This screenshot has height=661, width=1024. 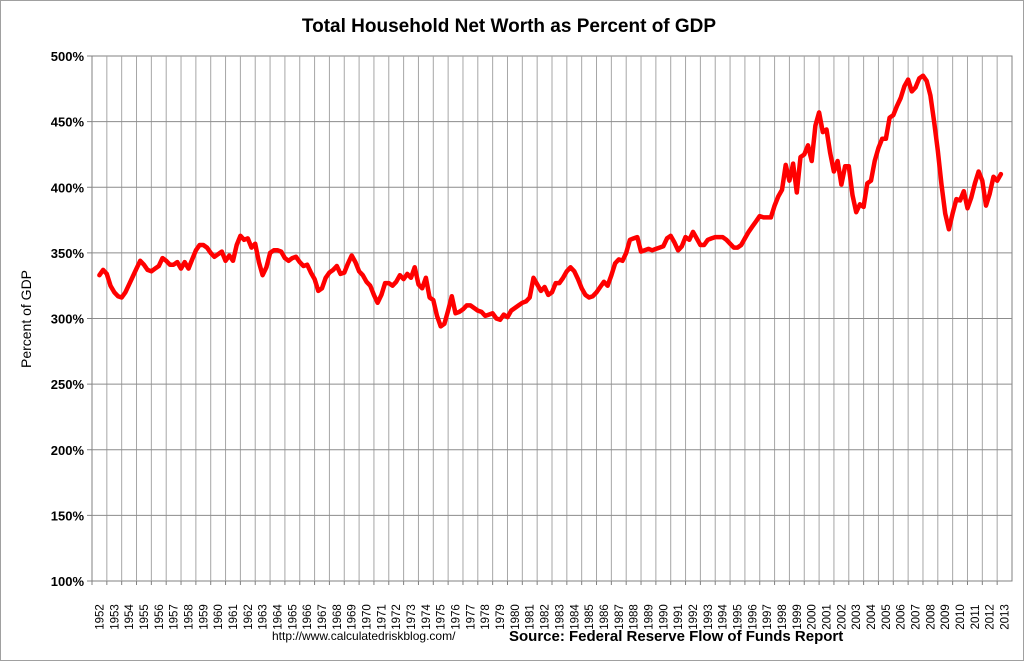 I want to click on x-tick-label: 1989, so click(x=650, y=617).